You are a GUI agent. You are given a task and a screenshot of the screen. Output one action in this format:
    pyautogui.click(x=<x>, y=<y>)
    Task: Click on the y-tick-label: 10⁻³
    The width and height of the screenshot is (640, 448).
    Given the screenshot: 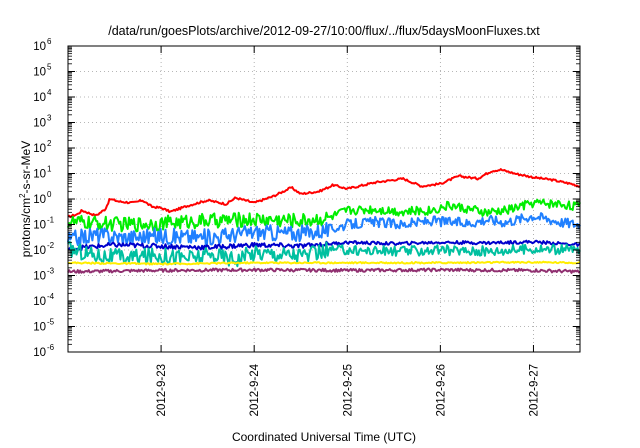 What is the action you would take?
    pyautogui.click(x=43, y=275)
    